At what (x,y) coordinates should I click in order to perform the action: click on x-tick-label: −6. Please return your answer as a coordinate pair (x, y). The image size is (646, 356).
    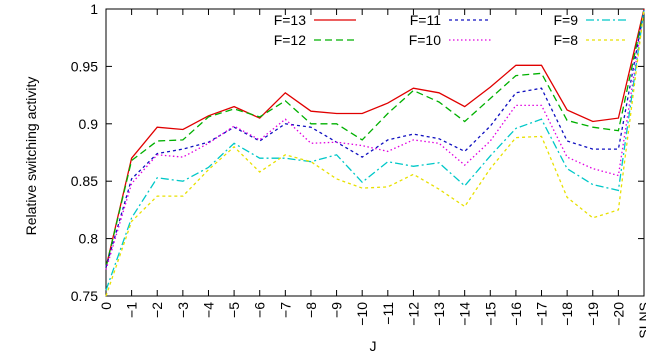
    Looking at the image, I should click on (260, 310).